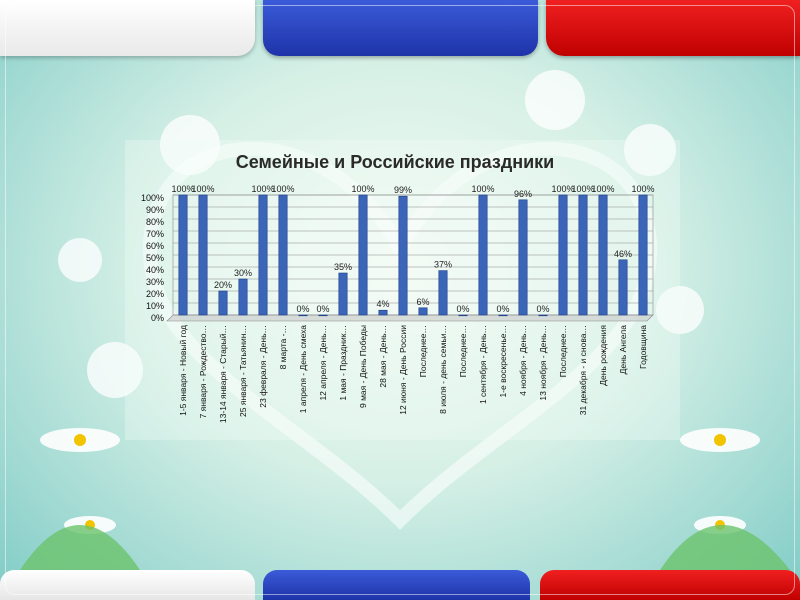 The width and height of the screenshot is (800, 600). What do you see at coordinates (155, 234) in the screenshot?
I see `y-tick-label: 70%` at bounding box center [155, 234].